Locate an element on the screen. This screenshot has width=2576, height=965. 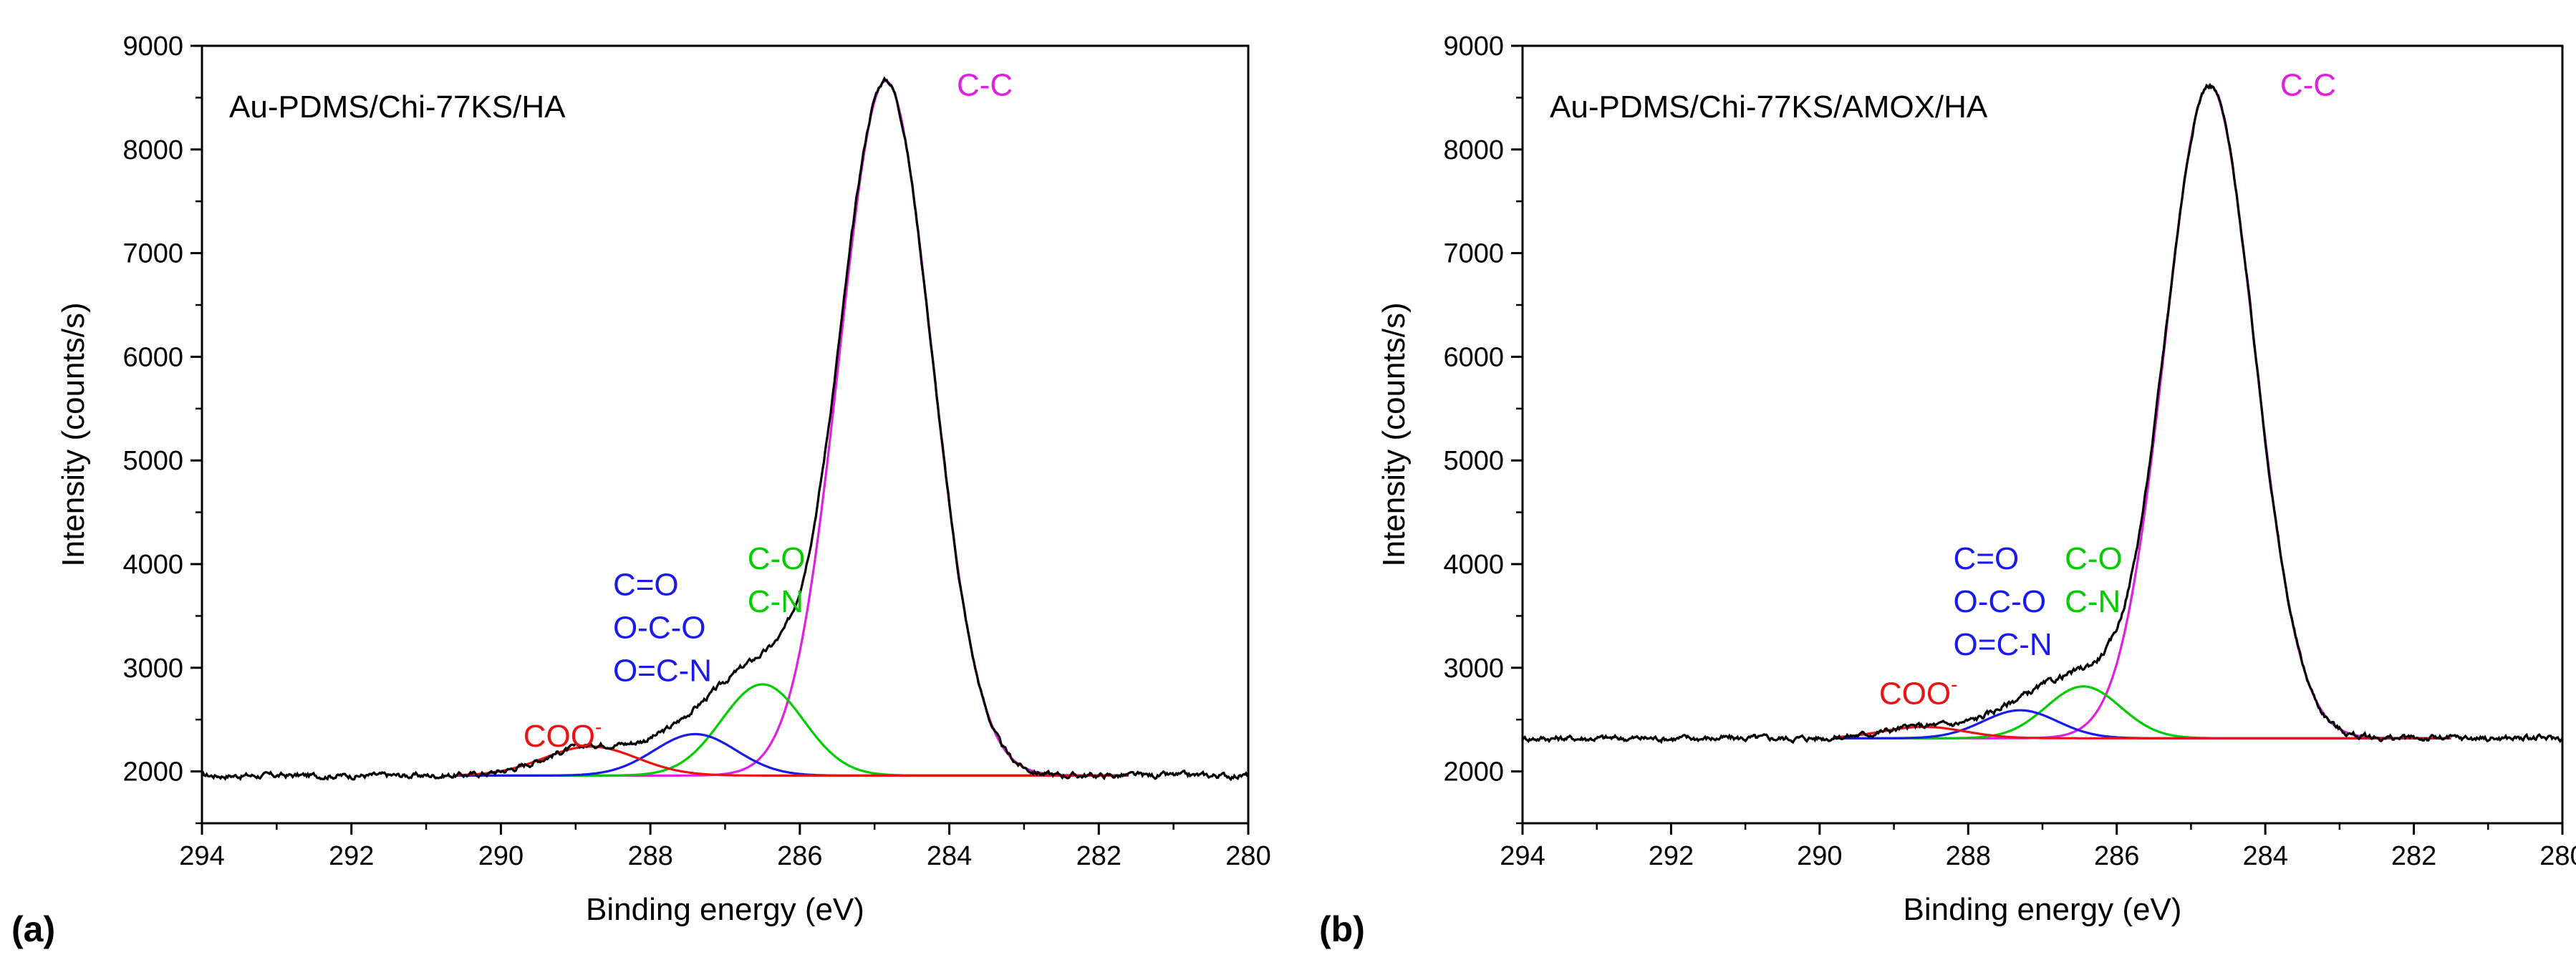
panel-label: (b) is located at coordinates (1342, 929).